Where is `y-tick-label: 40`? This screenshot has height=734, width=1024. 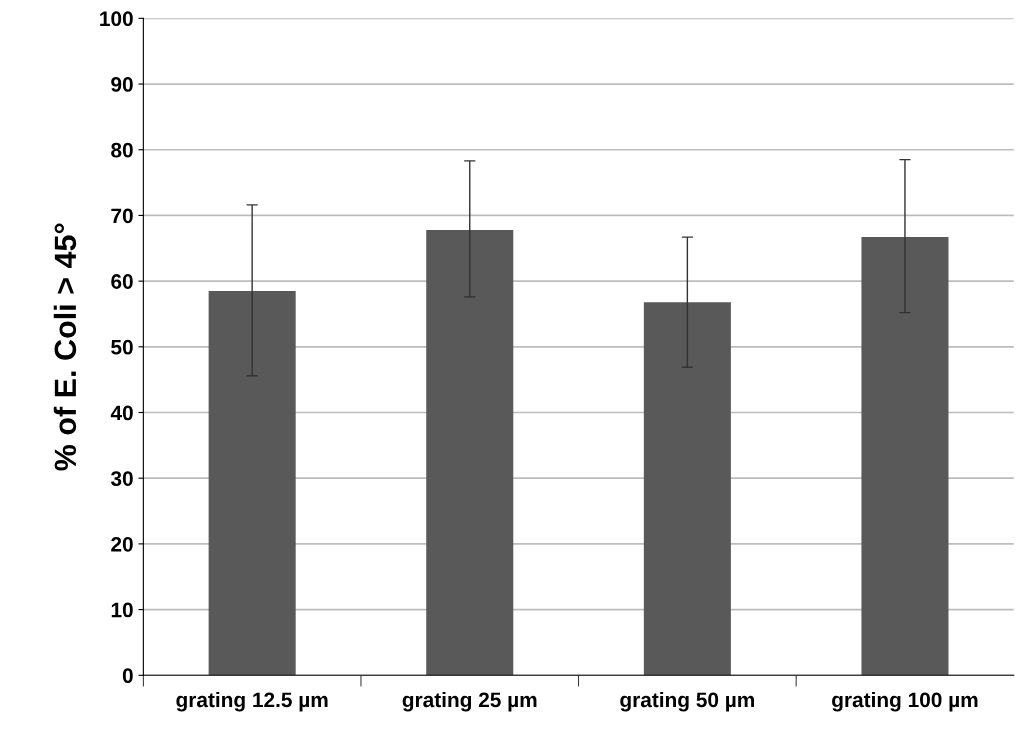 y-tick-label: 40 is located at coordinates (121, 413).